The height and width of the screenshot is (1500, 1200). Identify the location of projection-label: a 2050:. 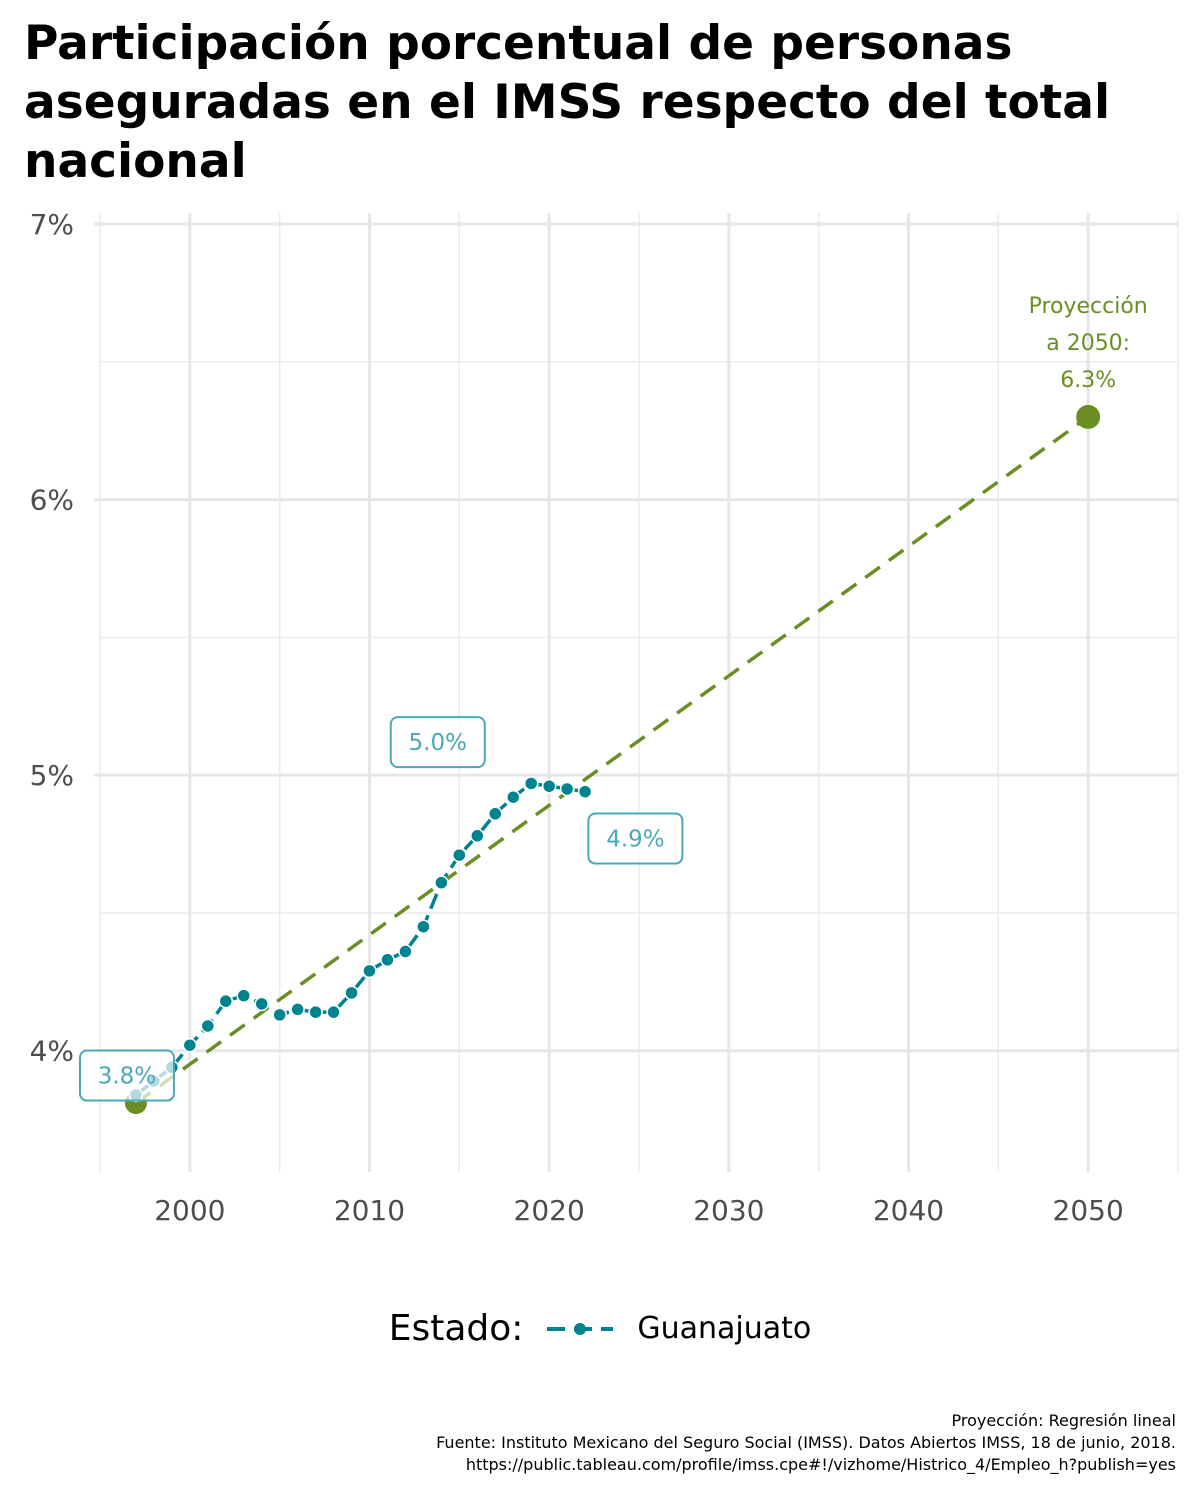
(1088, 343).